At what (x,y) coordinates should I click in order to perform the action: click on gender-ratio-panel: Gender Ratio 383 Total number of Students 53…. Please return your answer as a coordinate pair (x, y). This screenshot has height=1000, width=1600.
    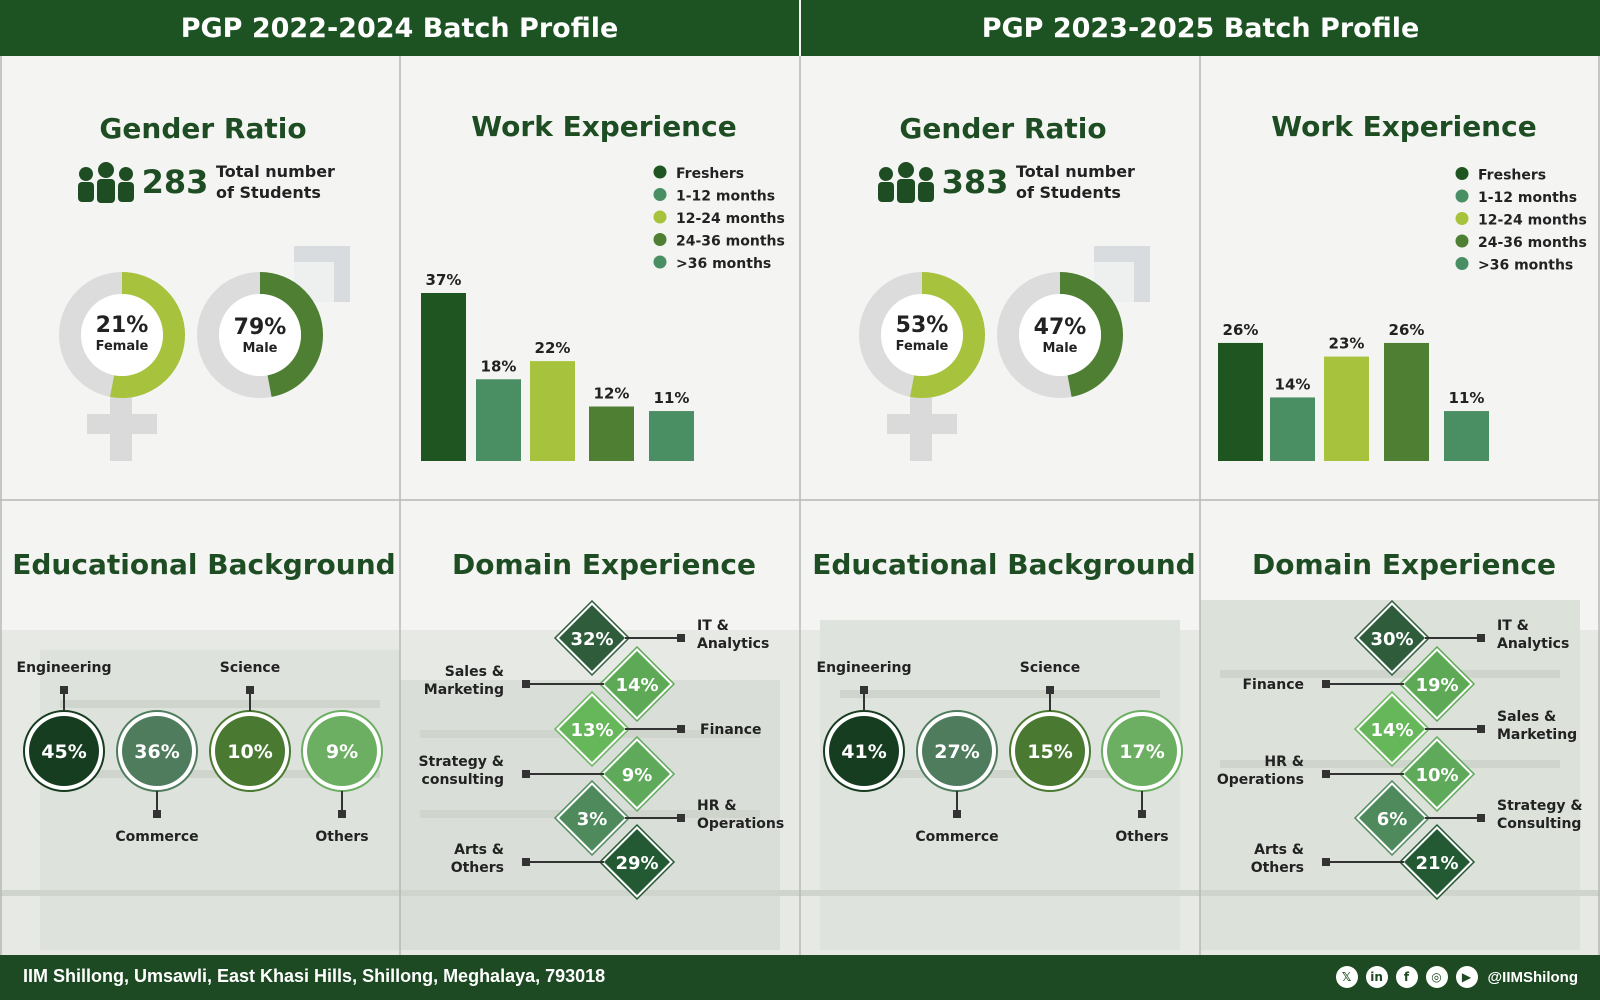
    Looking at the image, I should click on (1004, 286).